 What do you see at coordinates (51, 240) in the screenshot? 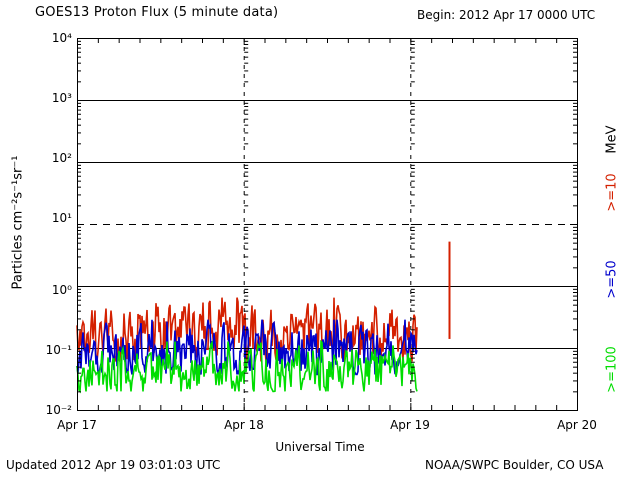
I see `y-tick-labels: 10⁴ 10³ 10² 10¹ 10⁰ 10⁻¹ 10⁻²` at bounding box center [51, 240].